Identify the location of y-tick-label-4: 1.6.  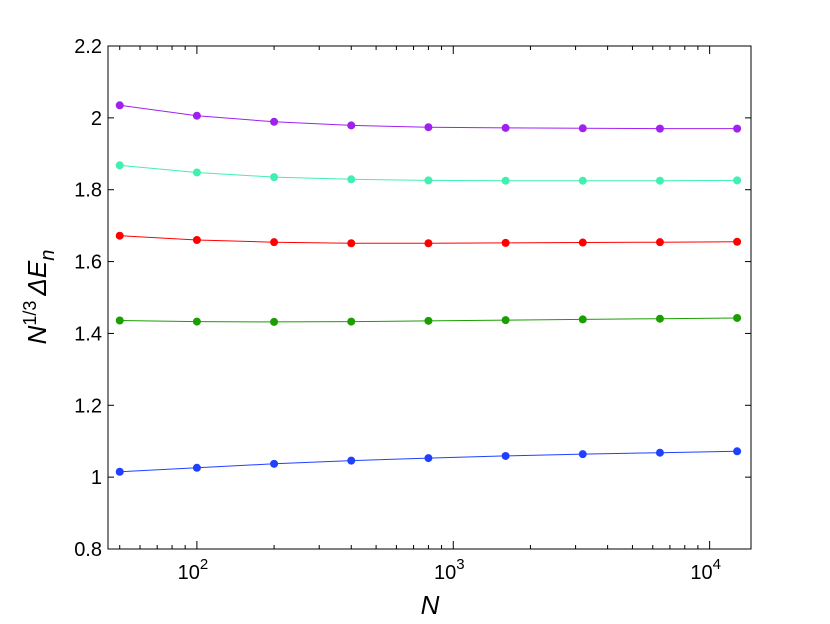
(88, 263).